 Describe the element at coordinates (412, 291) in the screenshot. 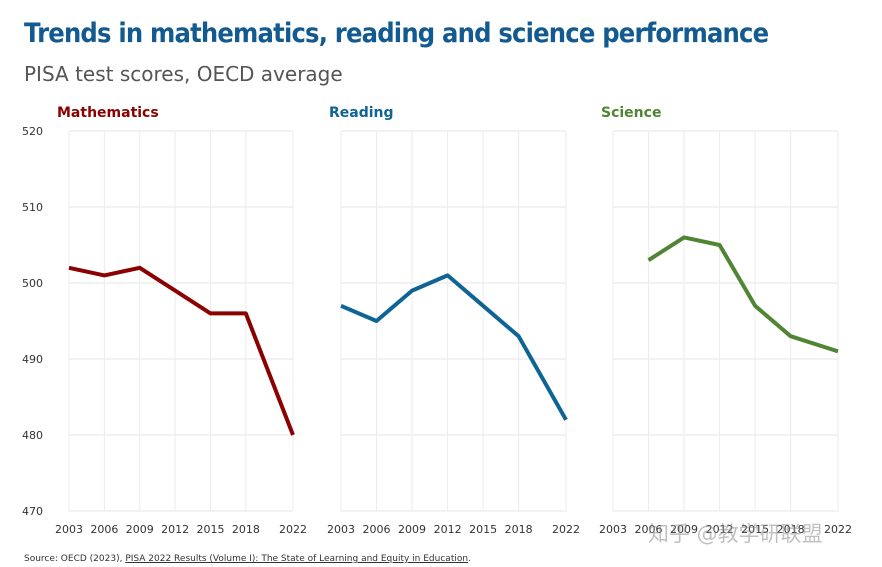

I see `reading-point-2009` at that location.